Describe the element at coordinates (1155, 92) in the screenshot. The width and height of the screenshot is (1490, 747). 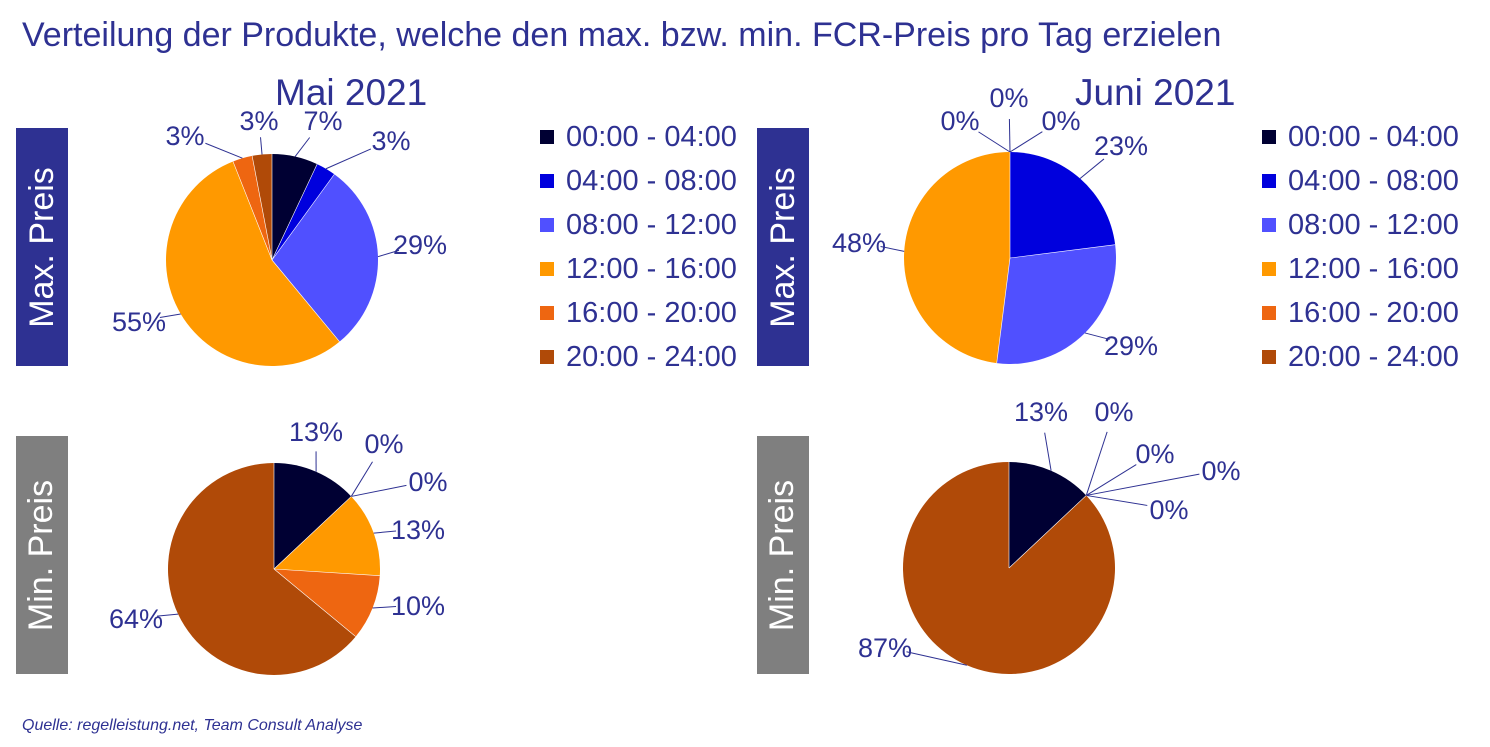
I see `month-title-juni: Juni 2021` at that location.